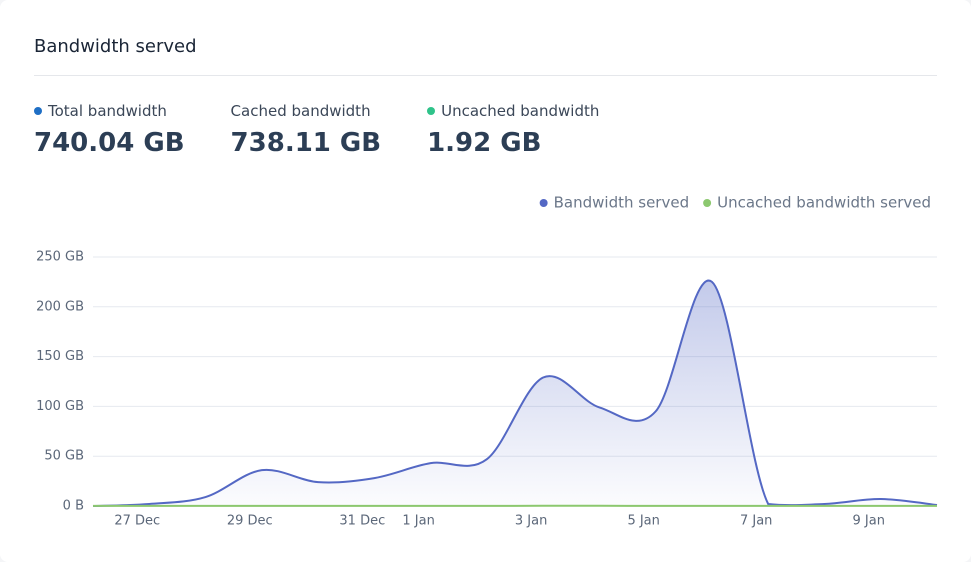  I want to click on x-tick-label: 27 Dec, so click(137, 521).